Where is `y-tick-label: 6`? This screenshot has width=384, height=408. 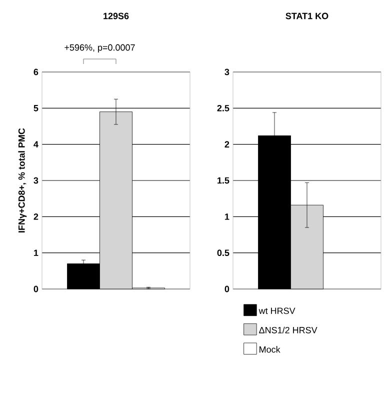 y-tick-label: 6 is located at coordinates (36, 72).